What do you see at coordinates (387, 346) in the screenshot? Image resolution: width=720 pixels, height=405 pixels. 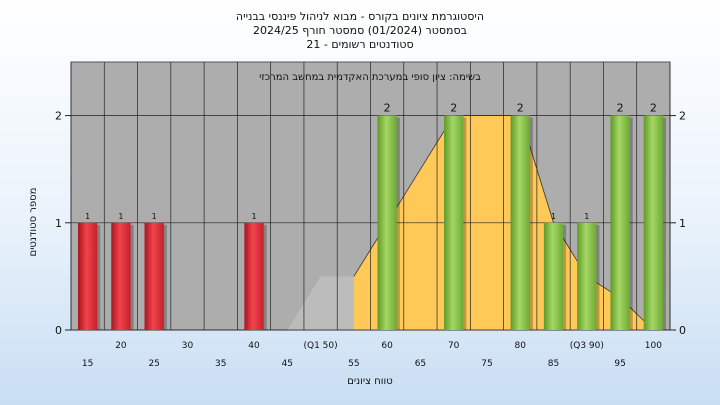 I see `x-tick-label: 60` at bounding box center [387, 346].